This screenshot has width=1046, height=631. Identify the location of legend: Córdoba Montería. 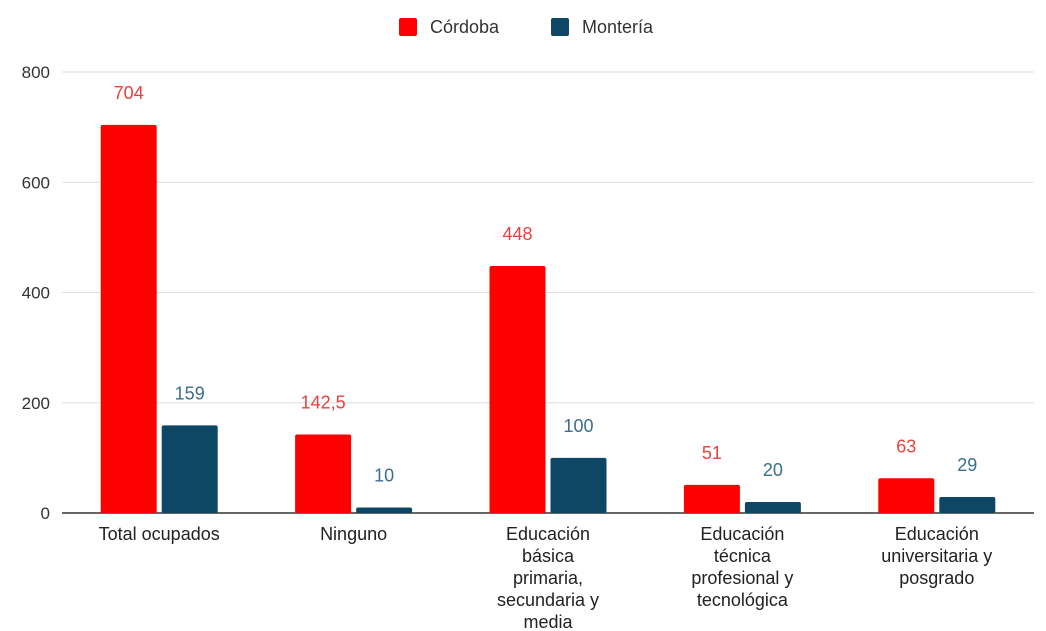
(526, 27).